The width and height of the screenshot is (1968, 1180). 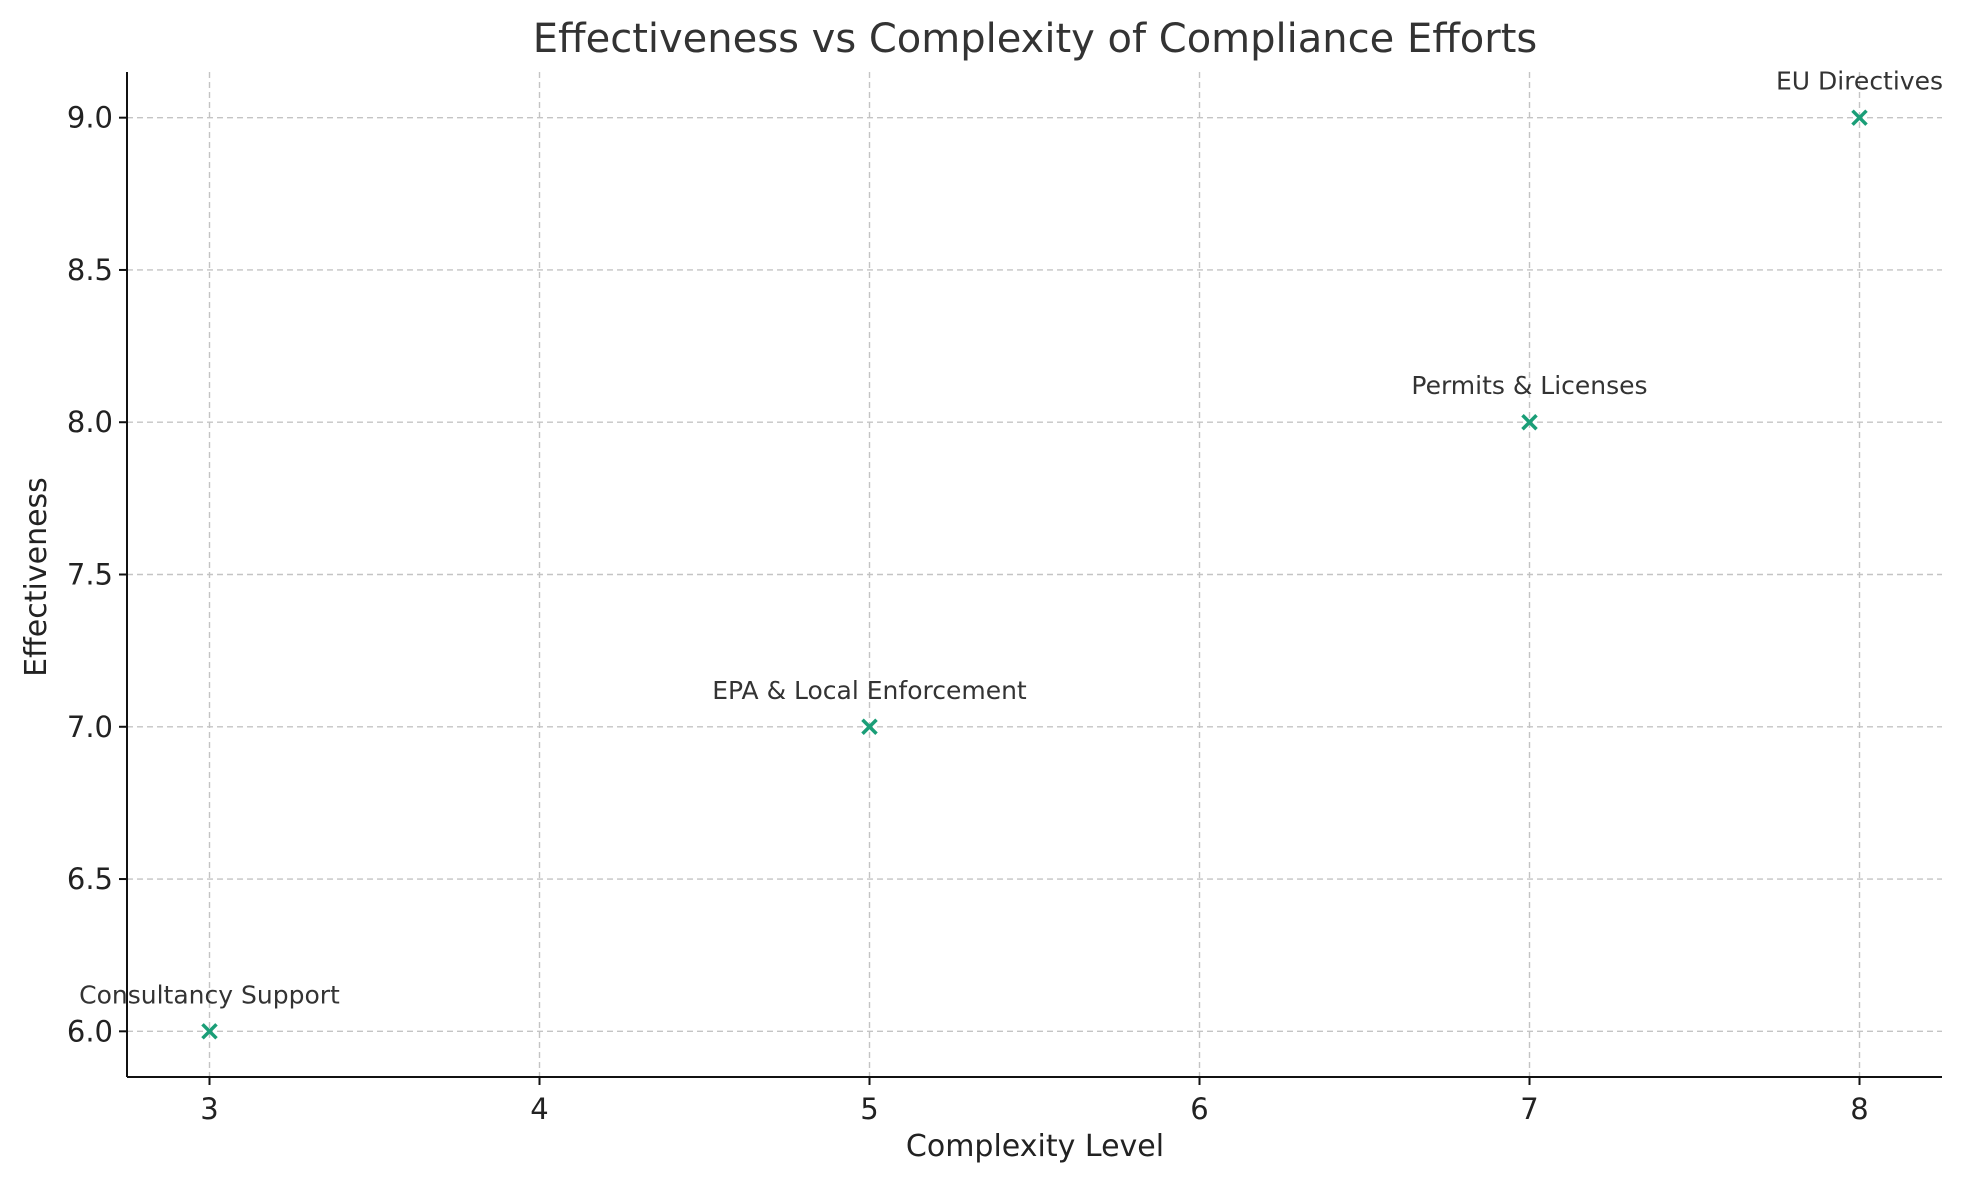 I want to click on x-axis-label: Complexity Level, so click(x=1035, y=1146).